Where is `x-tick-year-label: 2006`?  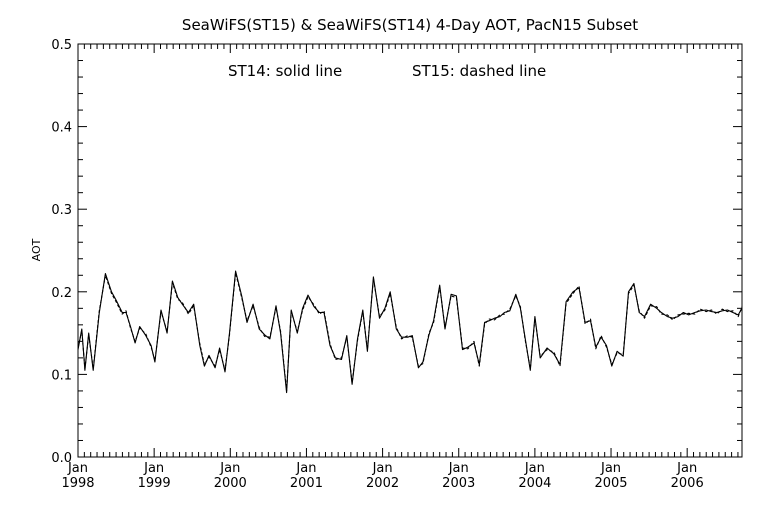 x-tick-year-label: 2006 is located at coordinates (687, 483).